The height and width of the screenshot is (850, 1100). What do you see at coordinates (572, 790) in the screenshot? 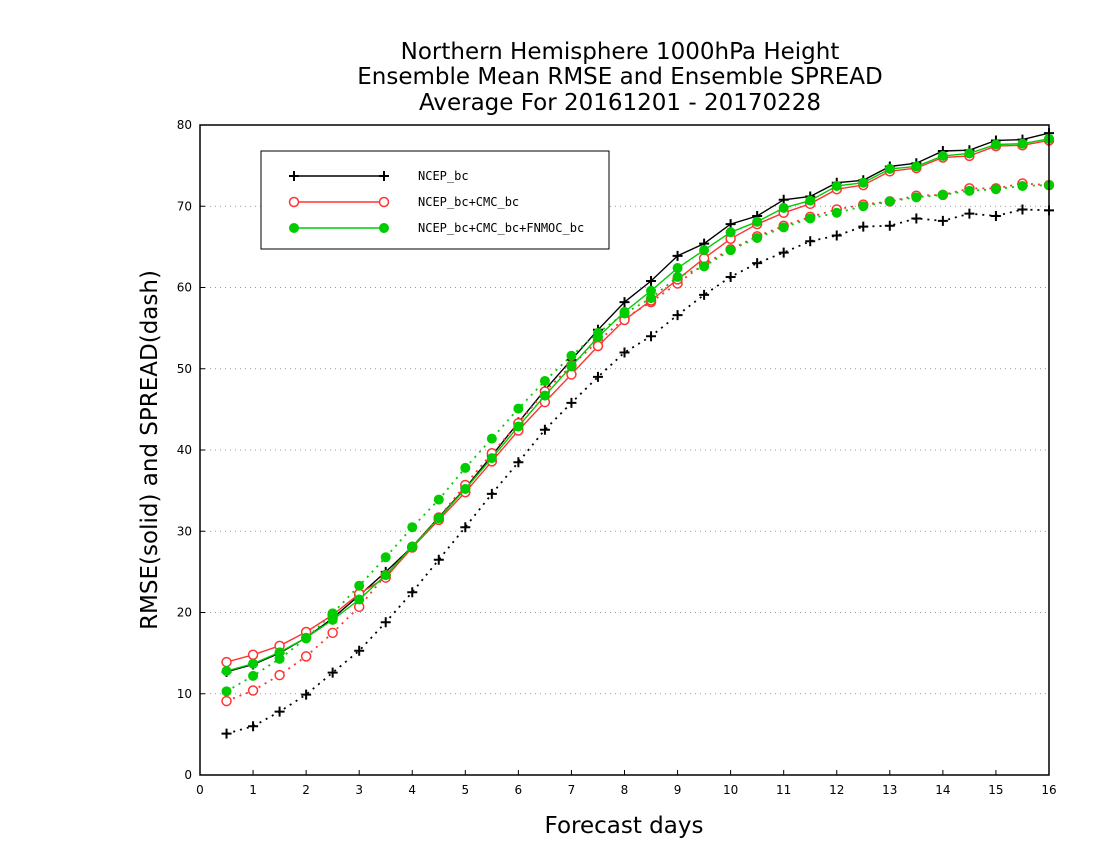
I see `x-tick-label-7: 7` at bounding box center [572, 790].